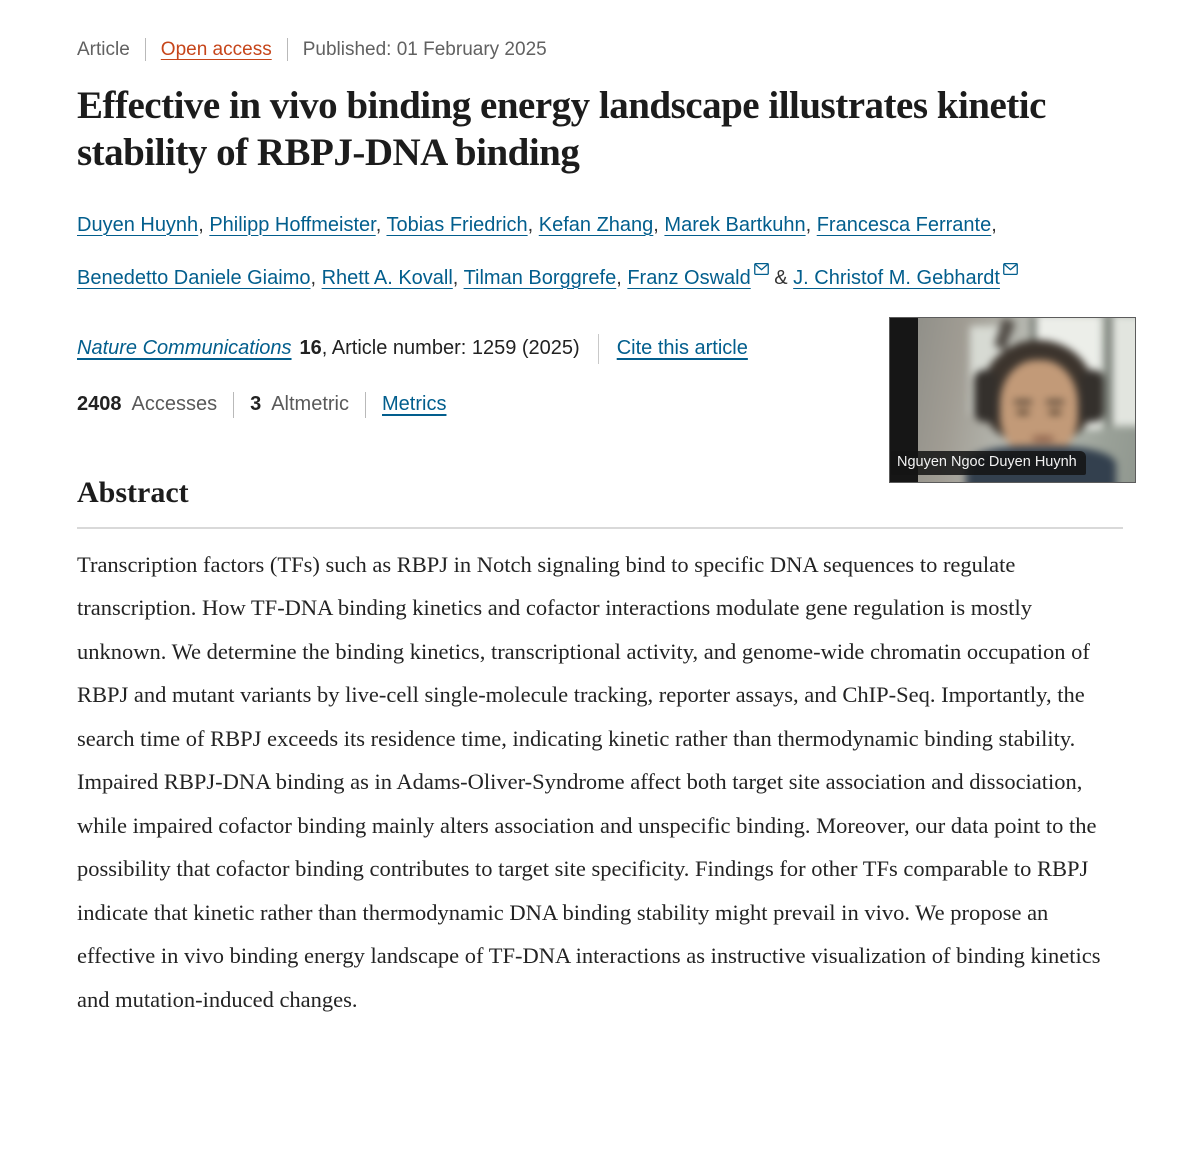  I want to click on webcam-overlay: Nguyen Ngoc Duyen Huynh, so click(1012, 400).